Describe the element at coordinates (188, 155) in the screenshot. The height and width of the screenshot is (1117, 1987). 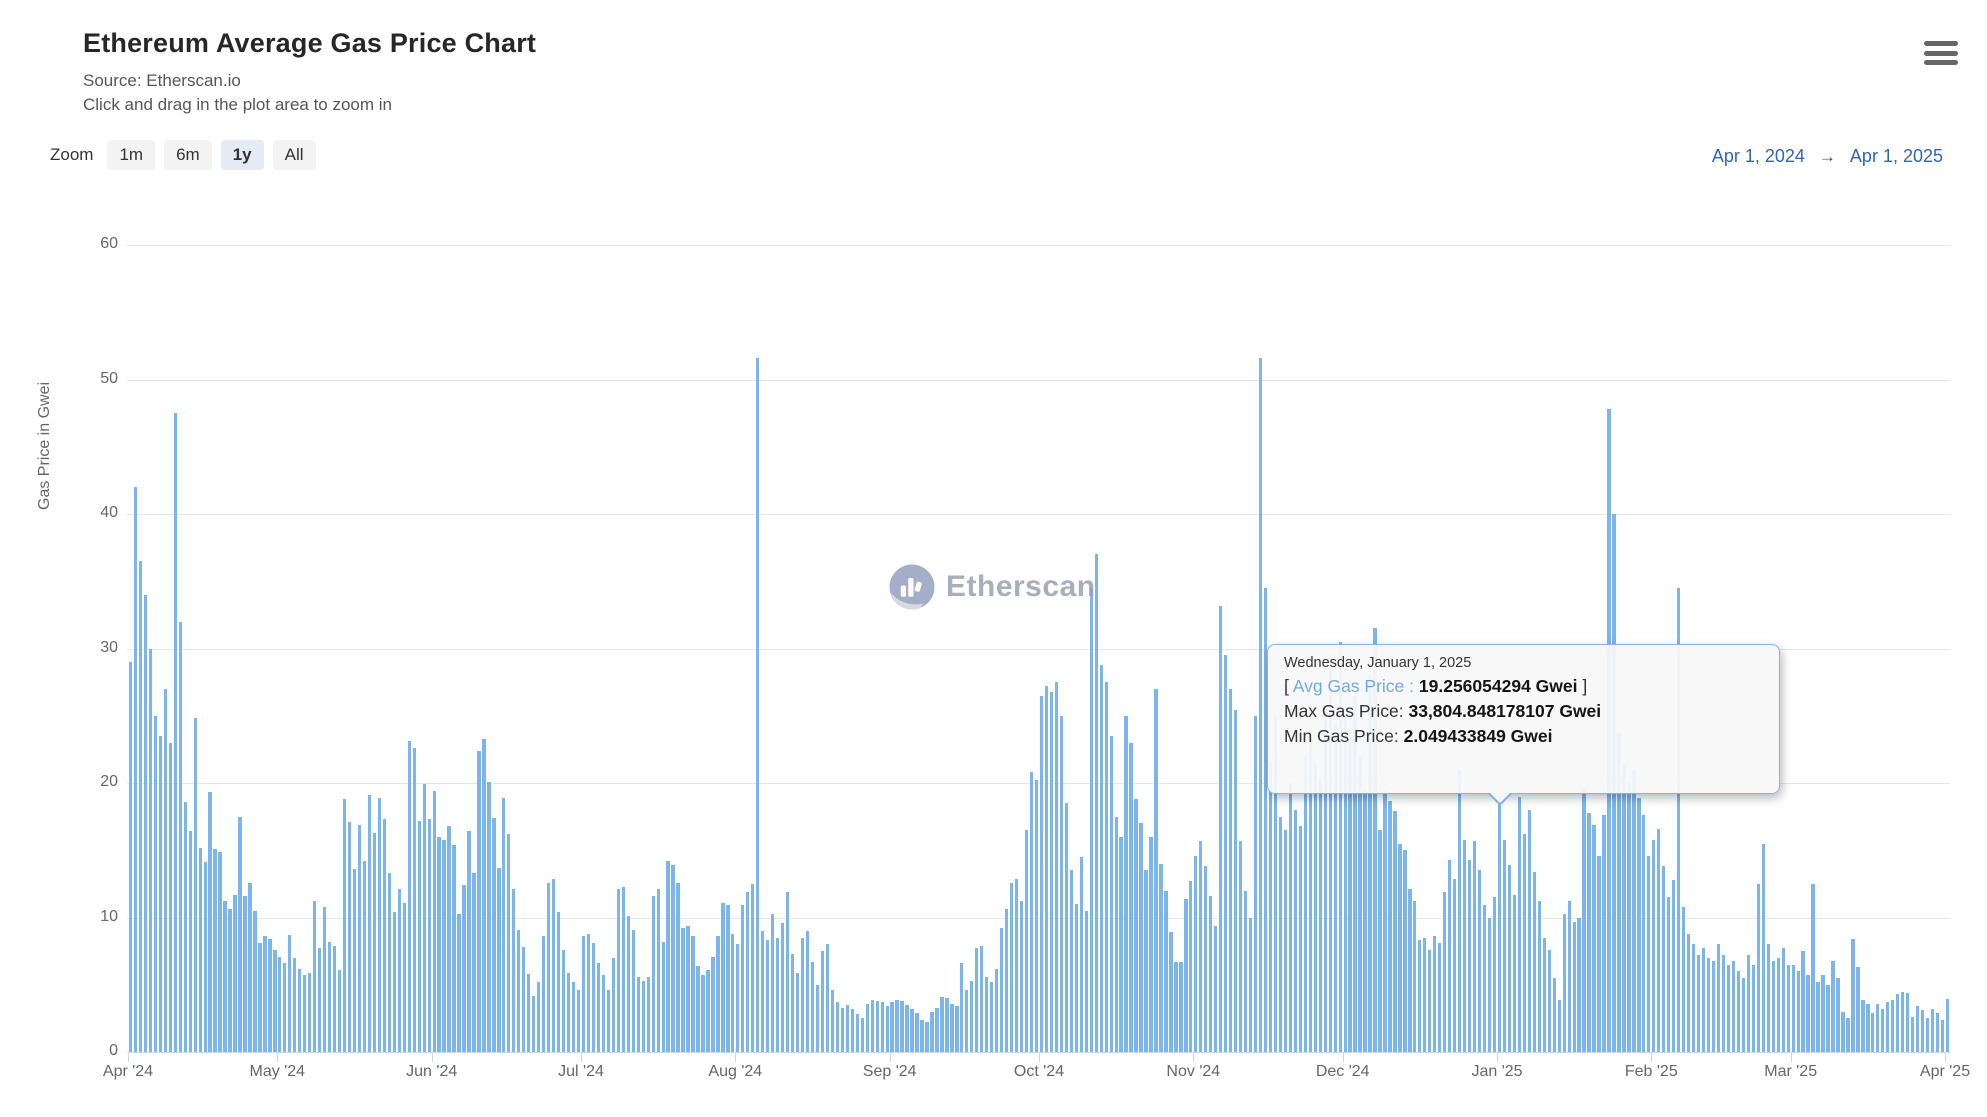
I see `zoom-button-6m: 6m` at that location.